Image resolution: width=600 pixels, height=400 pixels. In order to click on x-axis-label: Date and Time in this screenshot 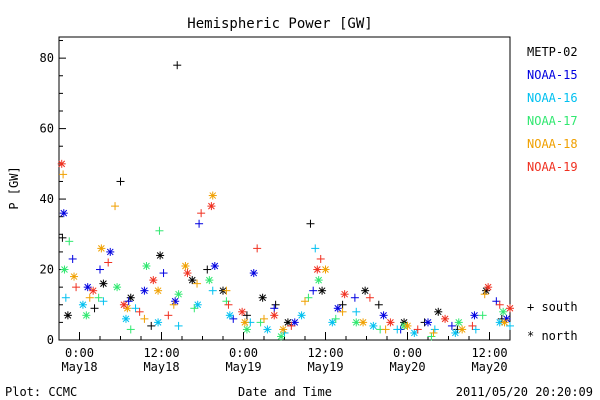, I will do `click(285, 392)`.